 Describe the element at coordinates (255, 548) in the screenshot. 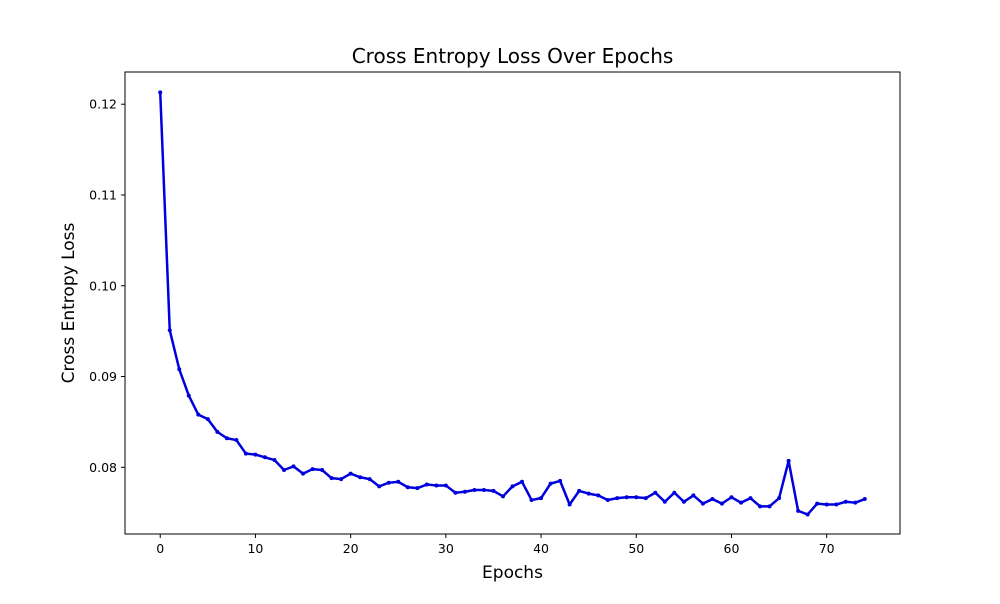

I see `x-tick-label: 10` at that location.